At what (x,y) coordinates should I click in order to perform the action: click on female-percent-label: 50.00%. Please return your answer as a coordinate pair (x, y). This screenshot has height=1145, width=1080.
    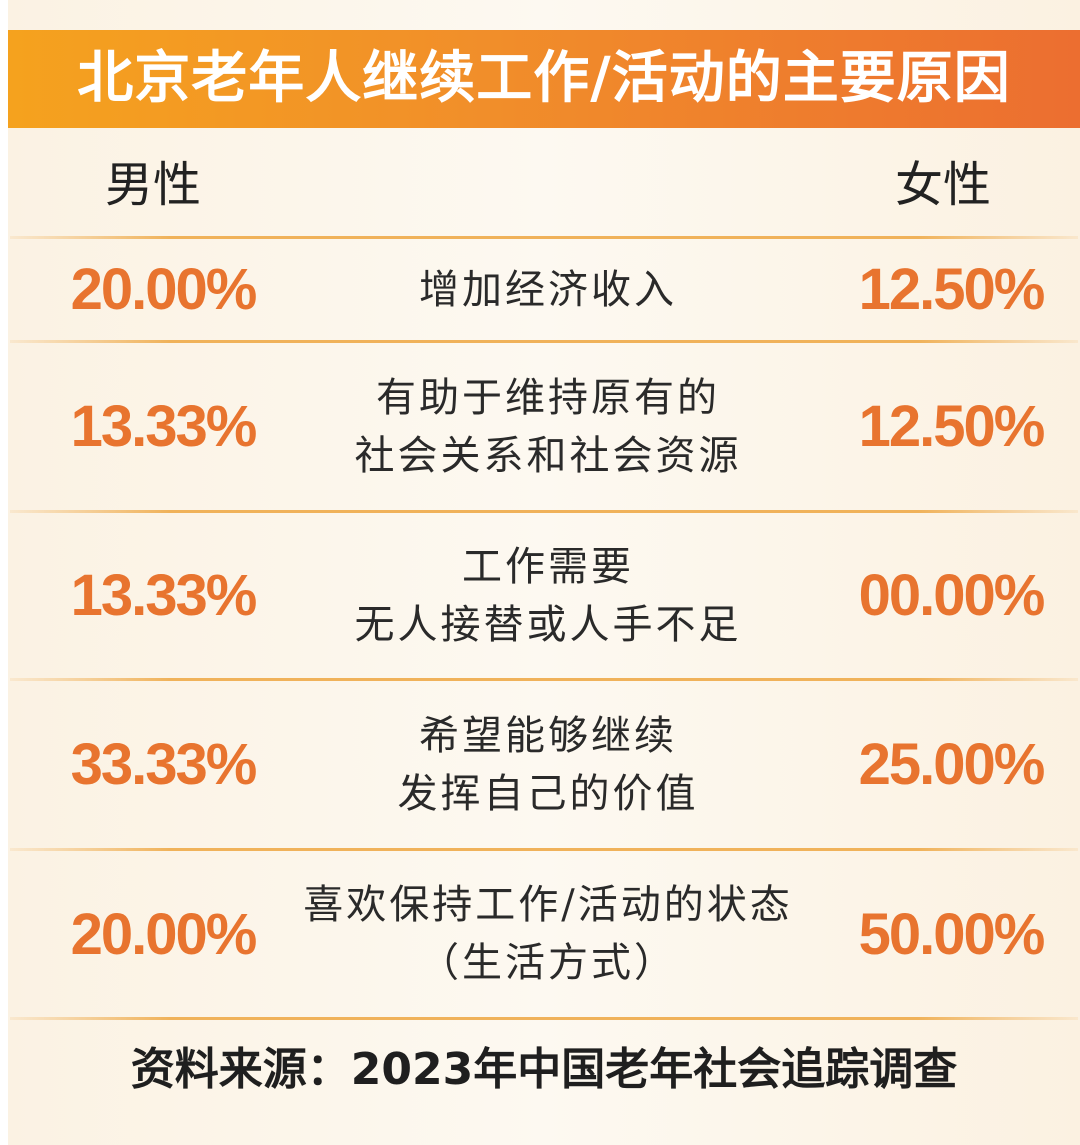
    Looking at the image, I should click on (952, 934).